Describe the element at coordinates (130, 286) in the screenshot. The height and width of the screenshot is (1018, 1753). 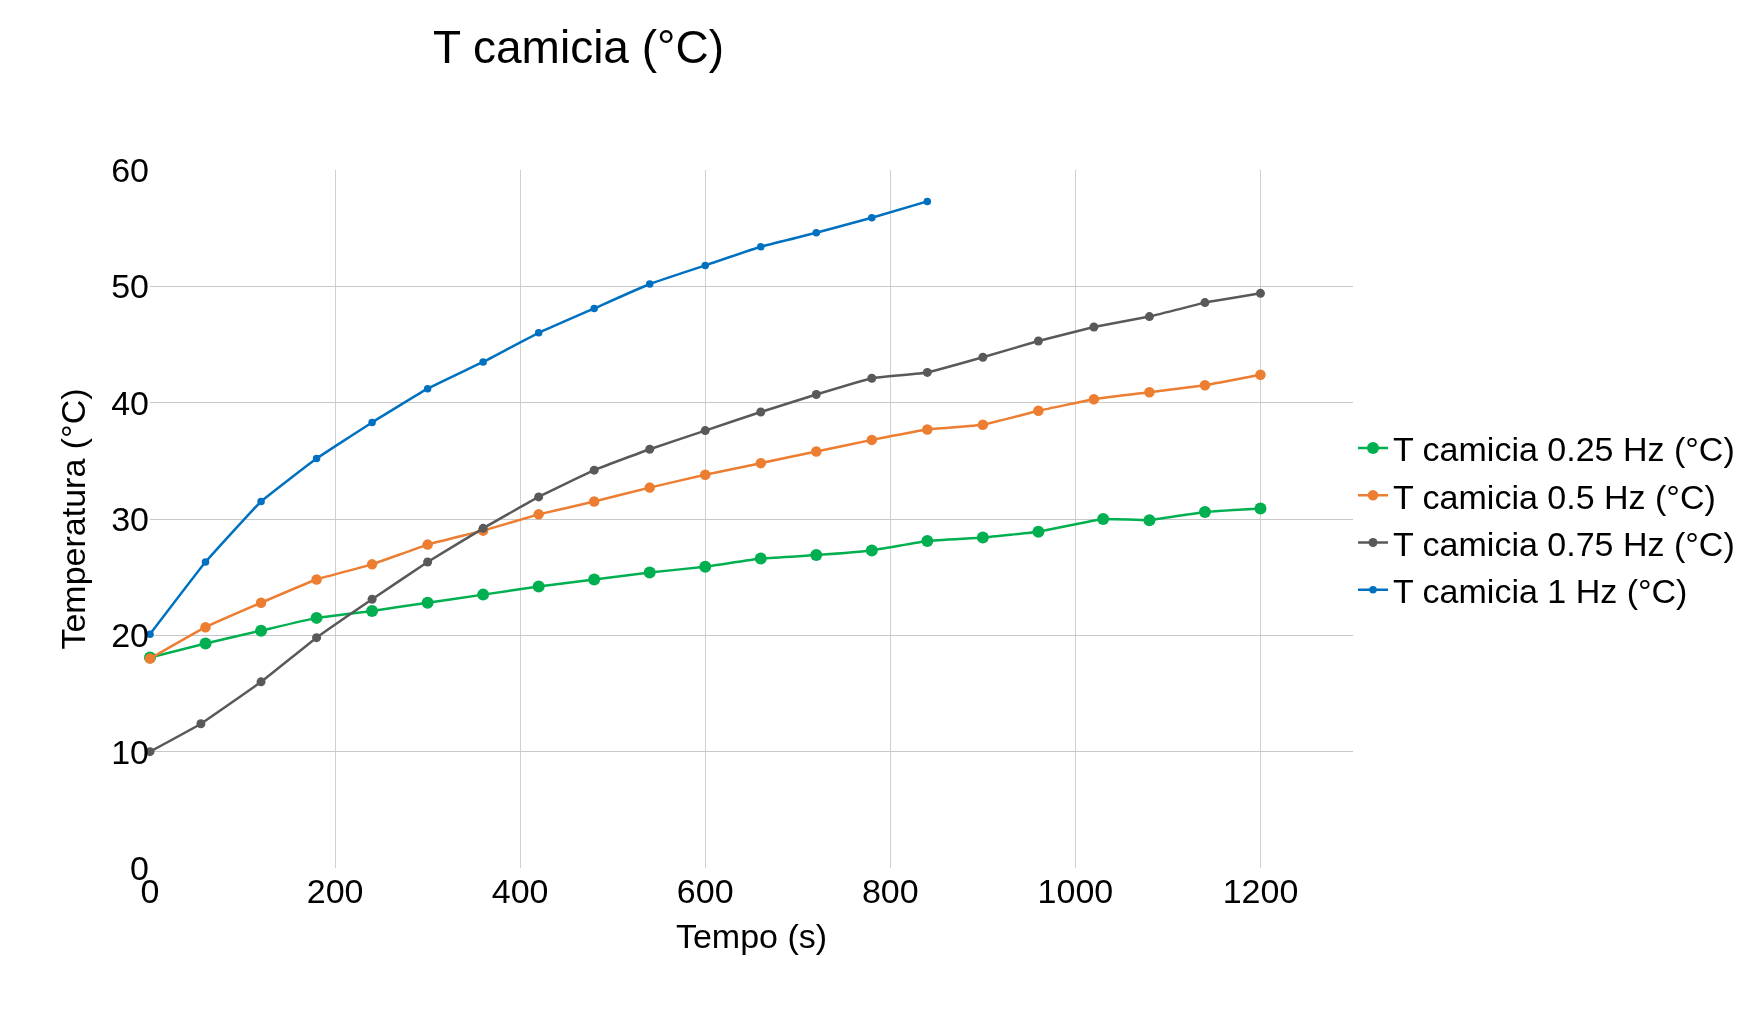
I see `y-tick-label: 50` at that location.